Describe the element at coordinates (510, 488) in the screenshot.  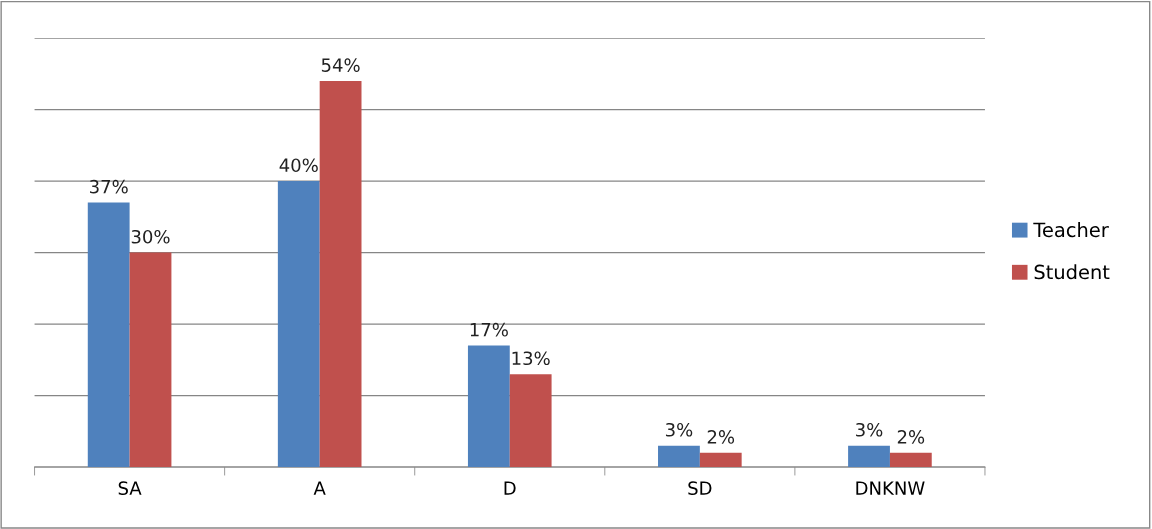
I see `x-tick-label: D` at that location.